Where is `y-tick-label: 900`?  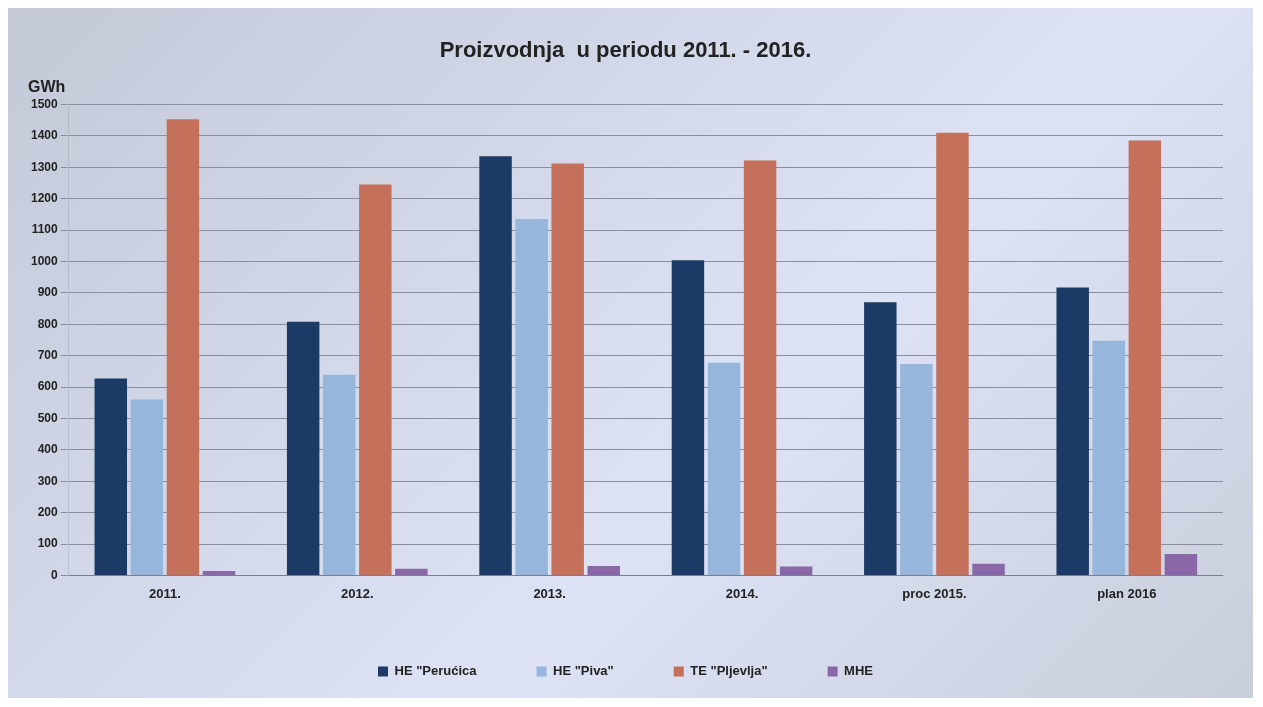
y-tick-label: 900 is located at coordinates (48, 292).